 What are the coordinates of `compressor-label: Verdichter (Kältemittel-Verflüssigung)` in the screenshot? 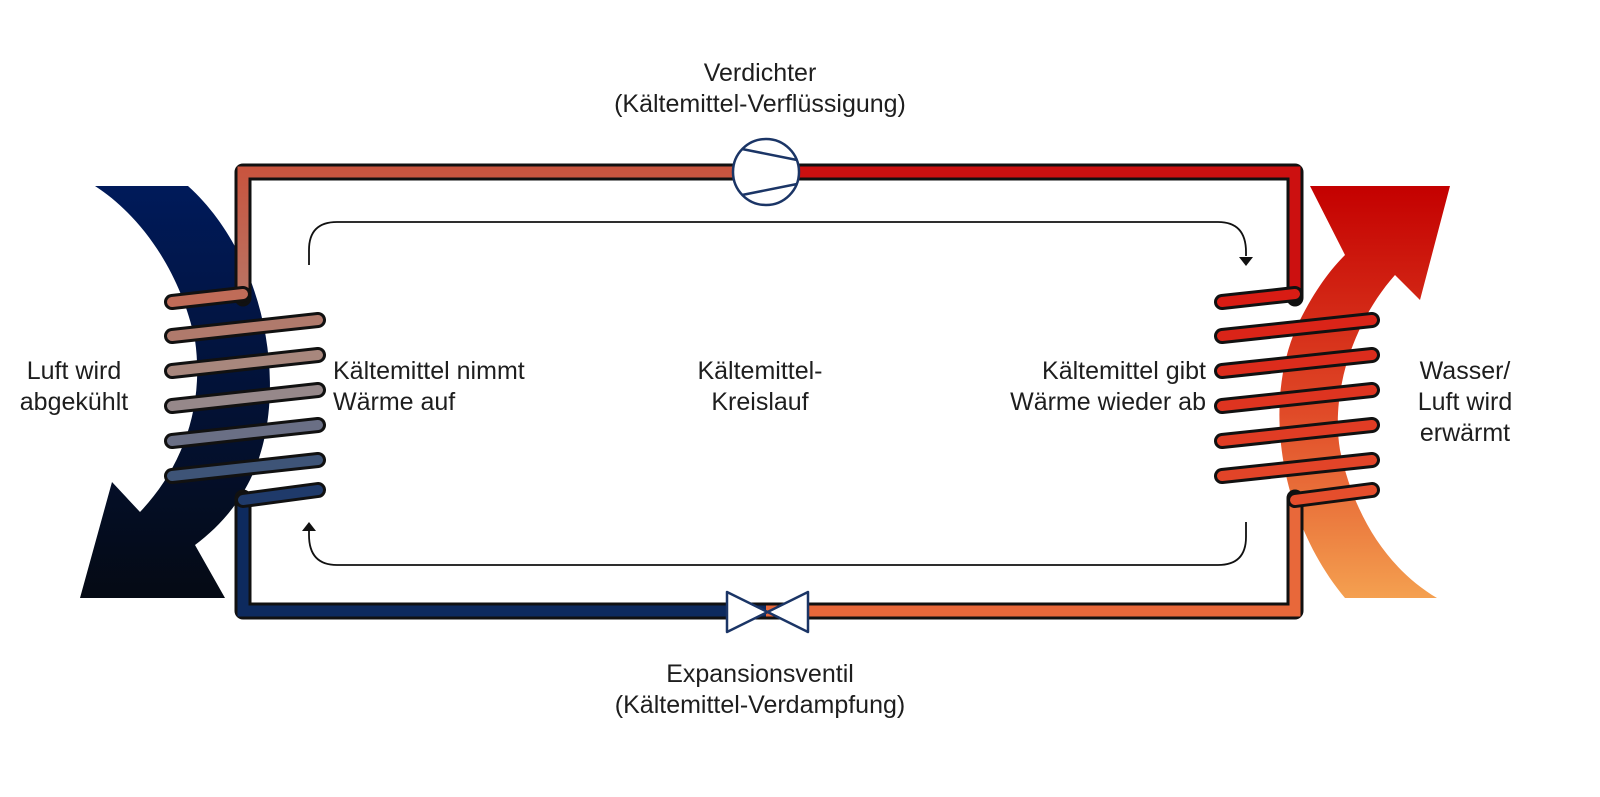 It's located at (760, 89).